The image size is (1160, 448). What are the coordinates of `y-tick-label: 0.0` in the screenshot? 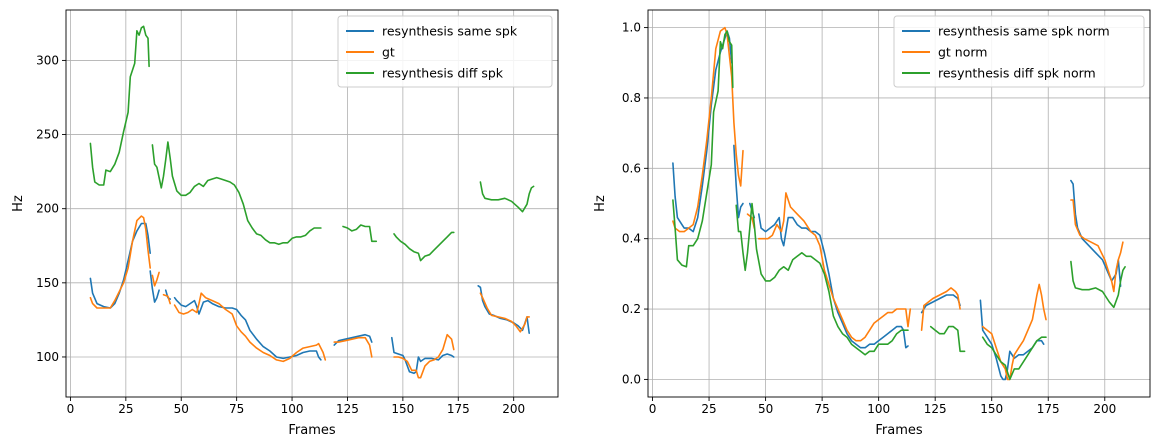 It's located at (631, 379).